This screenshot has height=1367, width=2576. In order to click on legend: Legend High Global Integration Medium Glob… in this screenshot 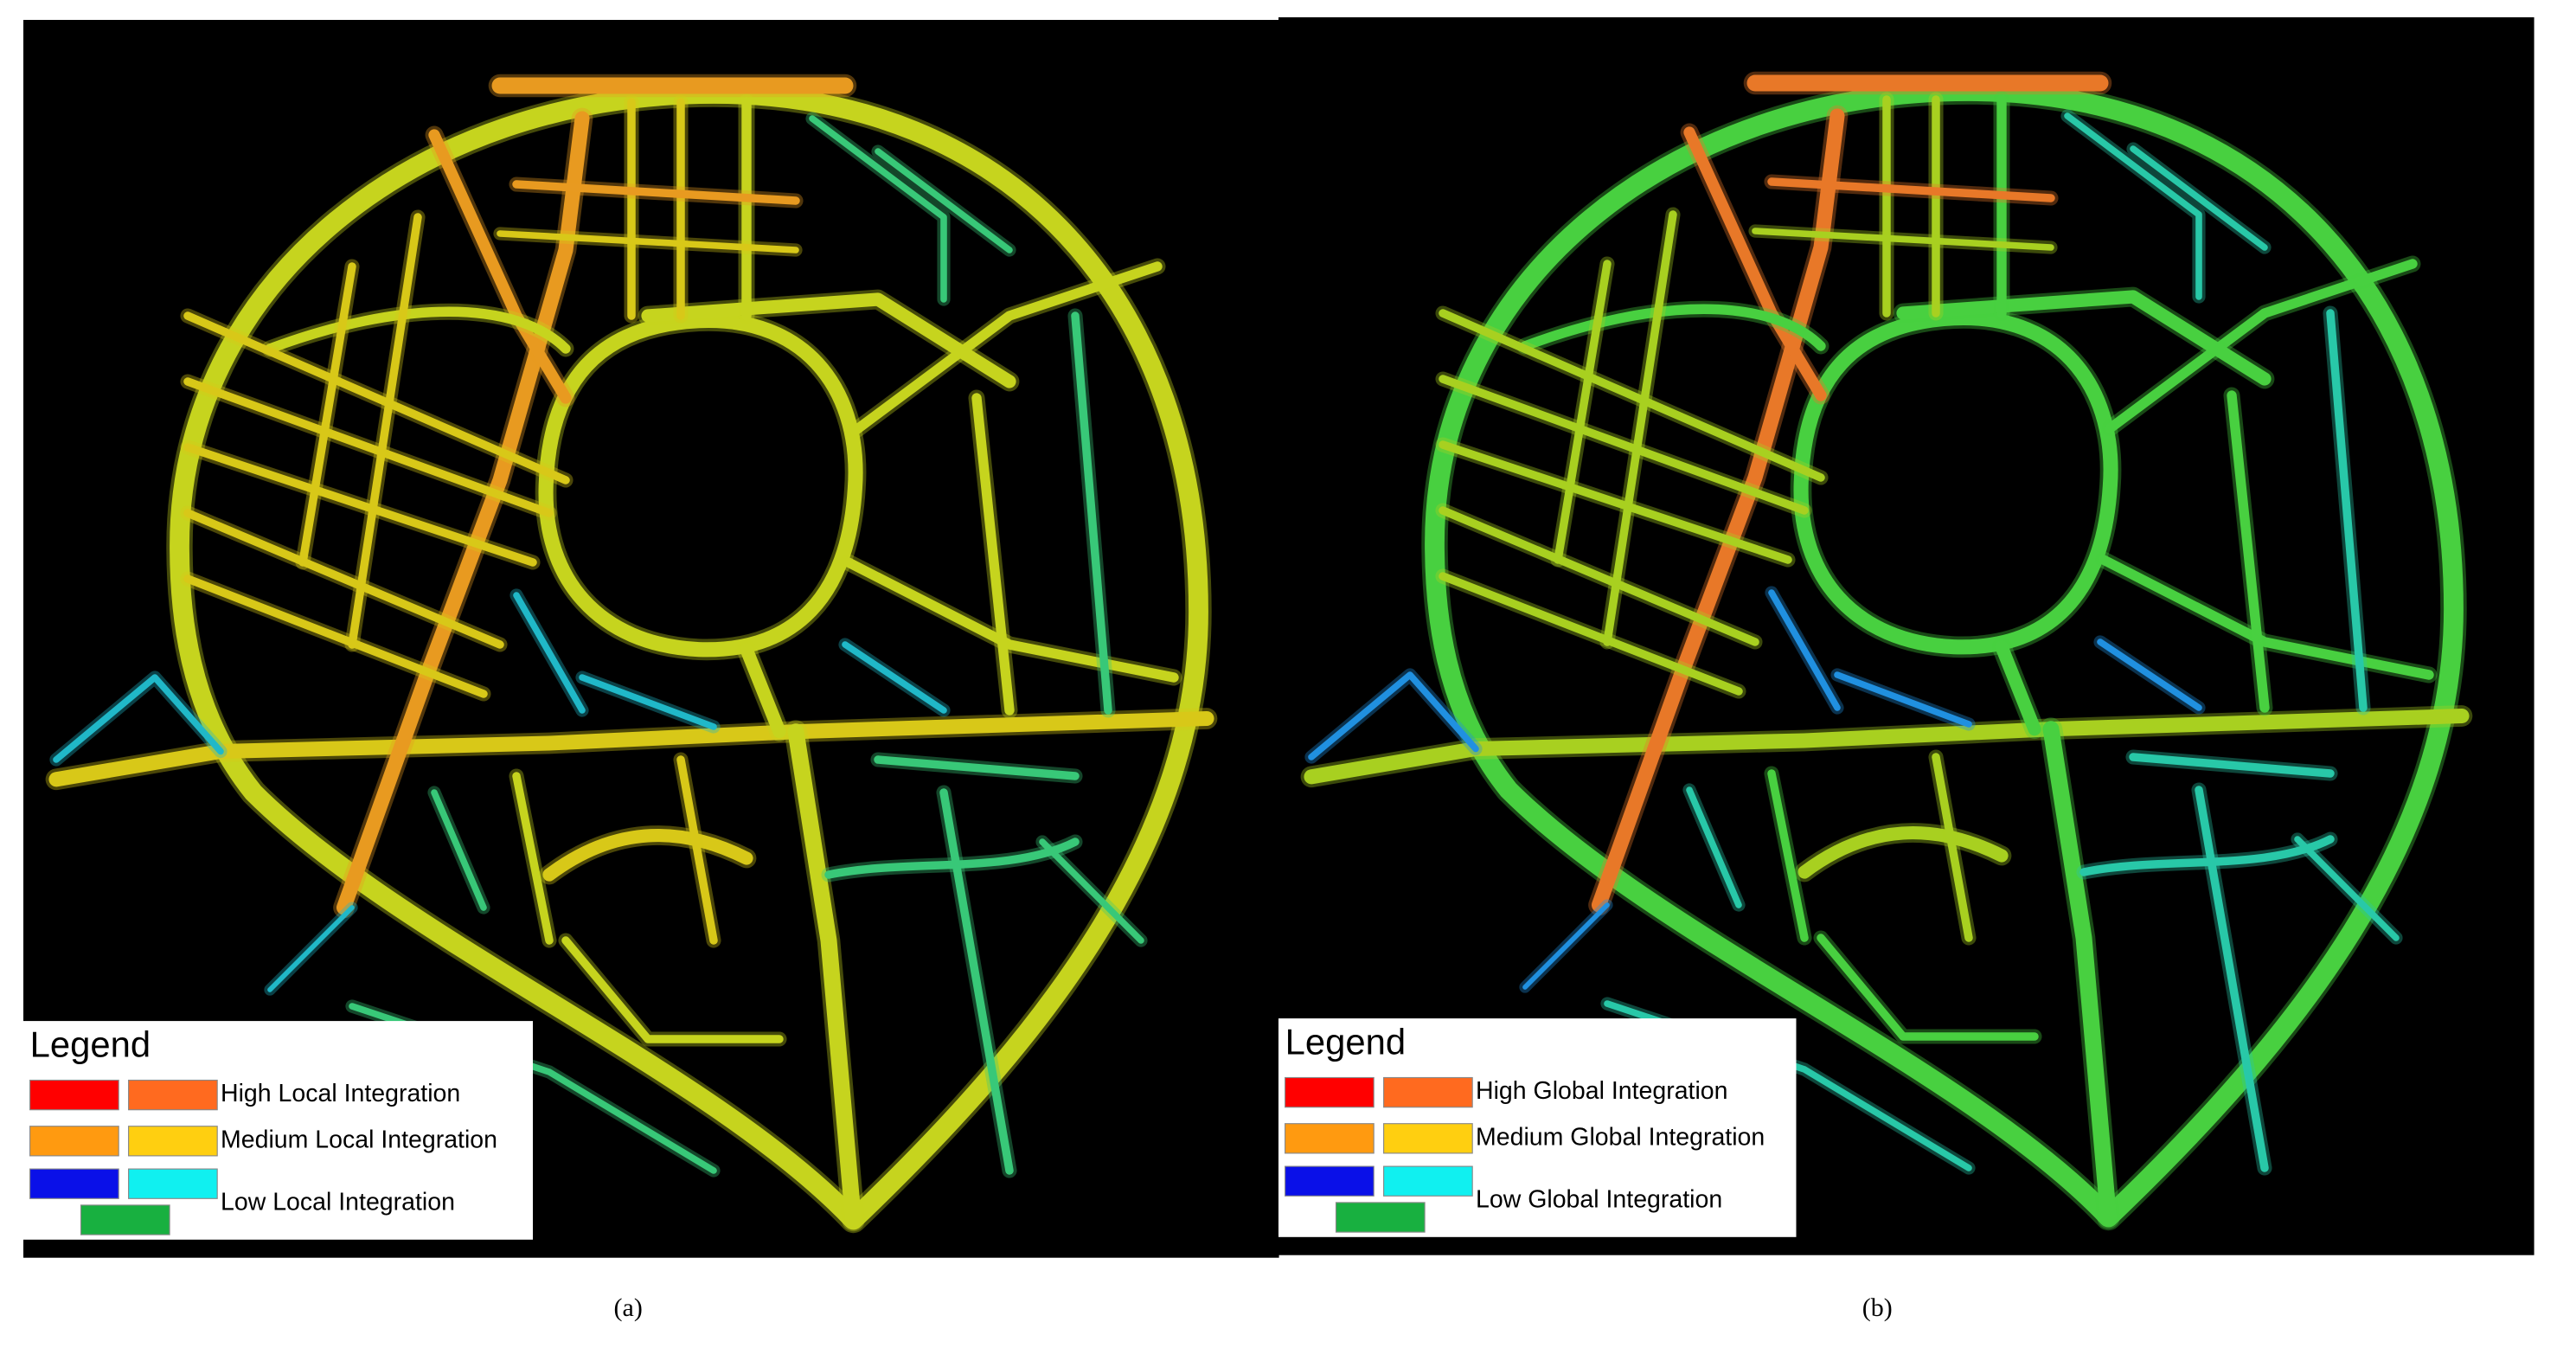, I will do `click(1537, 1127)`.